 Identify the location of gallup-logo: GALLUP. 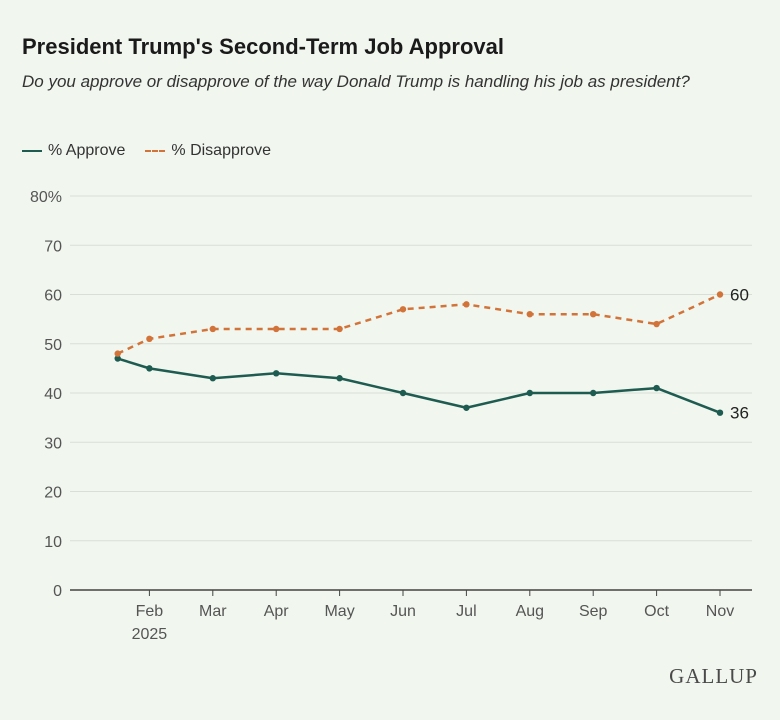
(713, 676).